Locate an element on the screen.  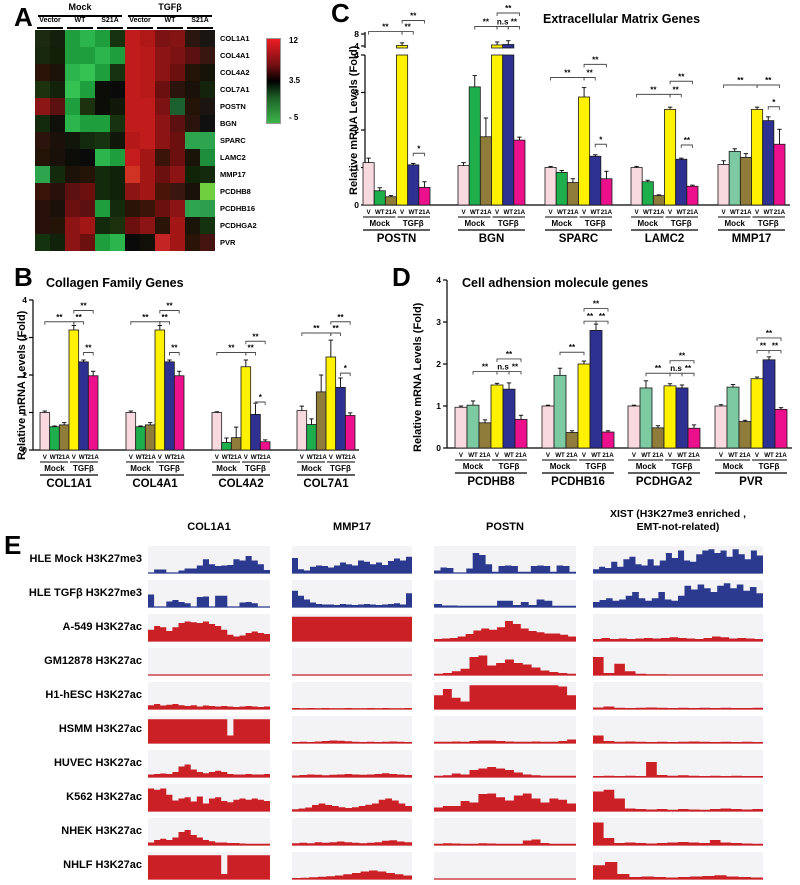
colorbar-mid-label: 3.5 is located at coordinates (295, 80).